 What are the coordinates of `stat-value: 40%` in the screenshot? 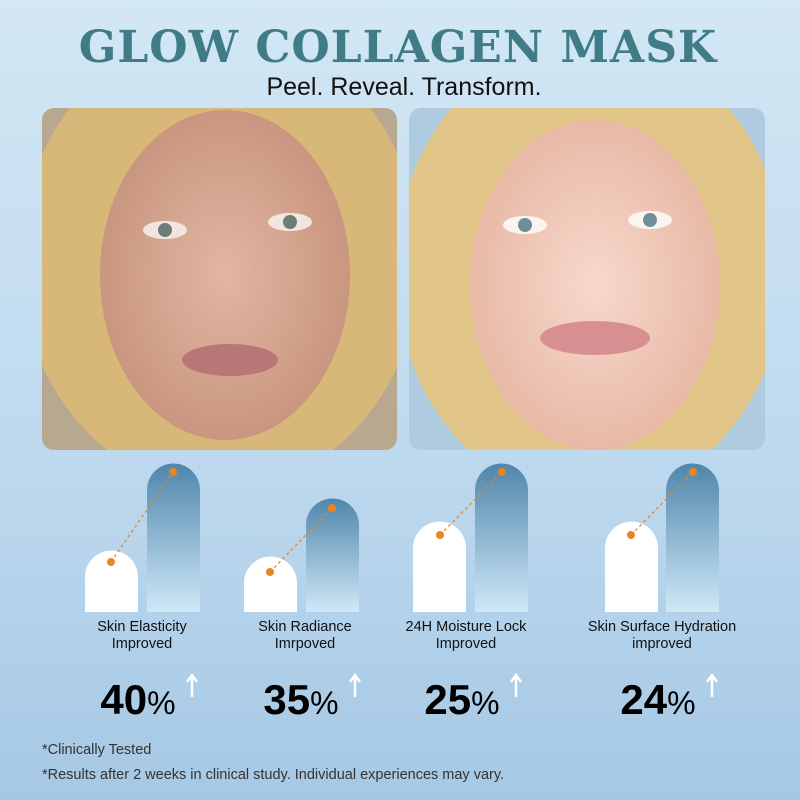 It's located at (137, 699).